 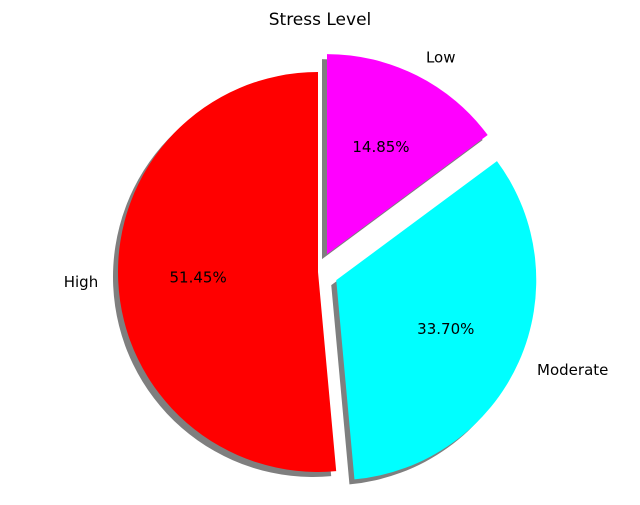 I want to click on slice-low, so click(x=407, y=154).